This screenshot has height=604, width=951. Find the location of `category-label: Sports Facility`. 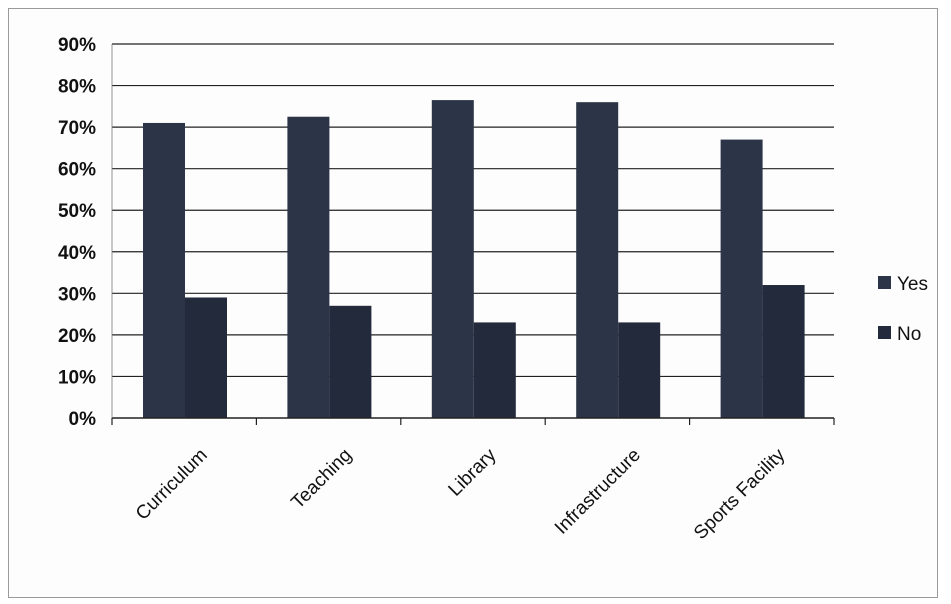

category-label: Sports Facility is located at coordinates (740, 494).